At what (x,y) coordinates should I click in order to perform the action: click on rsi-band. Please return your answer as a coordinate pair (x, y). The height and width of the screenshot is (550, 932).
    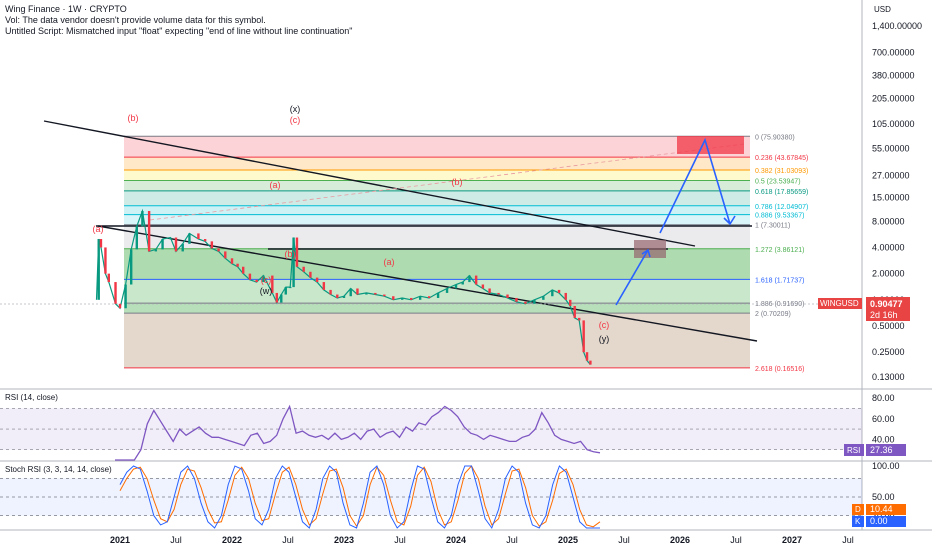
    Looking at the image, I should click on (431, 429).